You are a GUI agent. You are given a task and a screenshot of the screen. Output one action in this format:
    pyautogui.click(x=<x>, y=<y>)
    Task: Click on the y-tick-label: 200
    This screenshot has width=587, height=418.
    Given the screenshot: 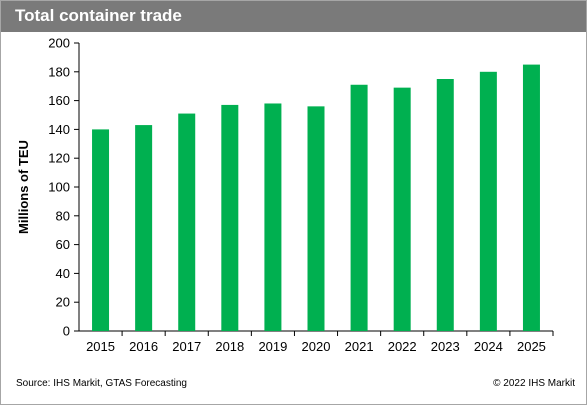 What is the action you would take?
    pyautogui.click(x=59, y=43)
    